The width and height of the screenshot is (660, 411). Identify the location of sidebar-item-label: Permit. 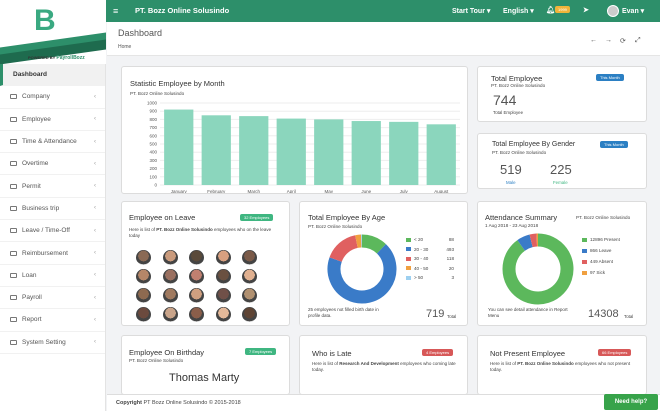
(31, 186).